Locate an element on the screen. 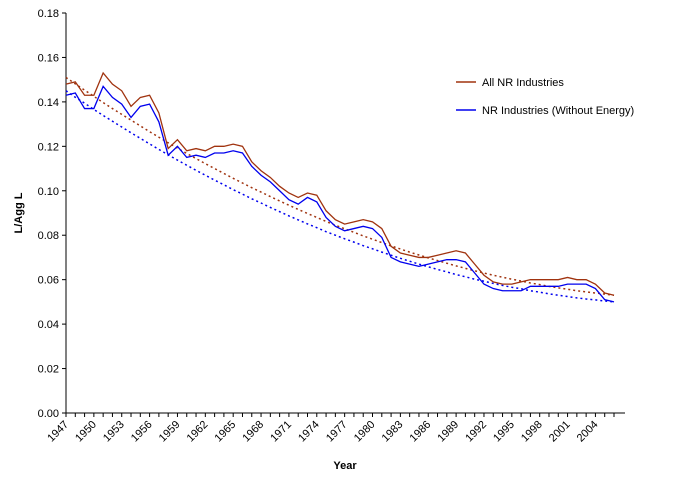  x-axis-label: Year is located at coordinates (345, 466).